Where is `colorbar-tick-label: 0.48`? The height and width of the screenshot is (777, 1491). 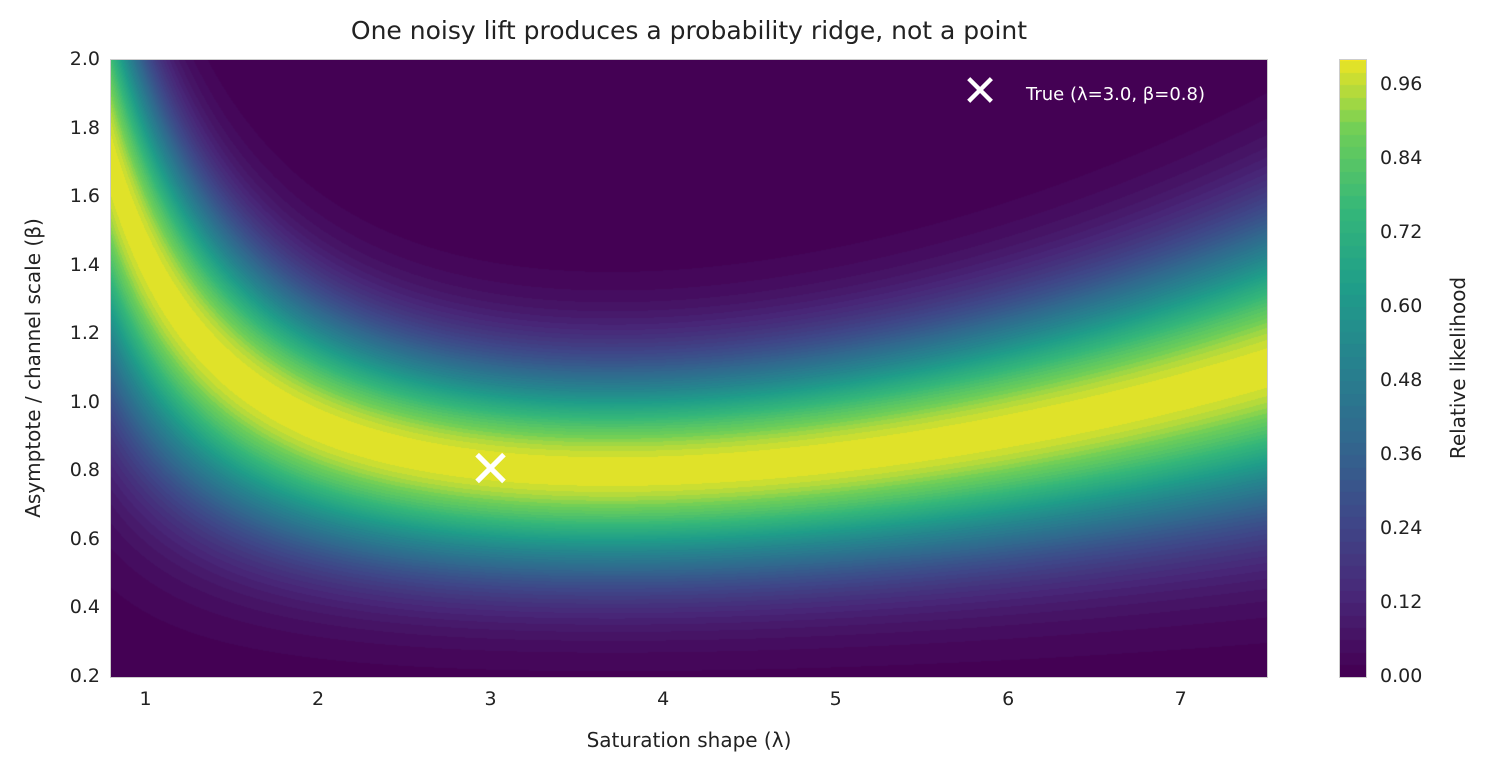
colorbar-tick-label: 0.48 is located at coordinates (1401, 379).